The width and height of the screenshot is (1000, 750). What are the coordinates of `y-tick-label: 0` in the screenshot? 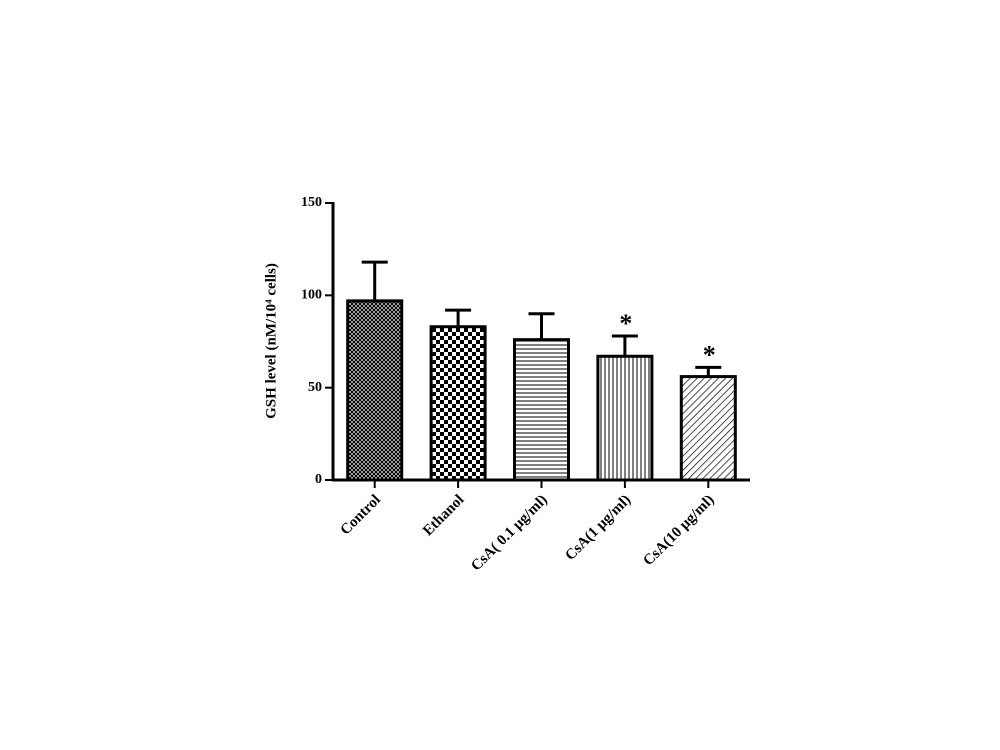 It's located at (318, 479).